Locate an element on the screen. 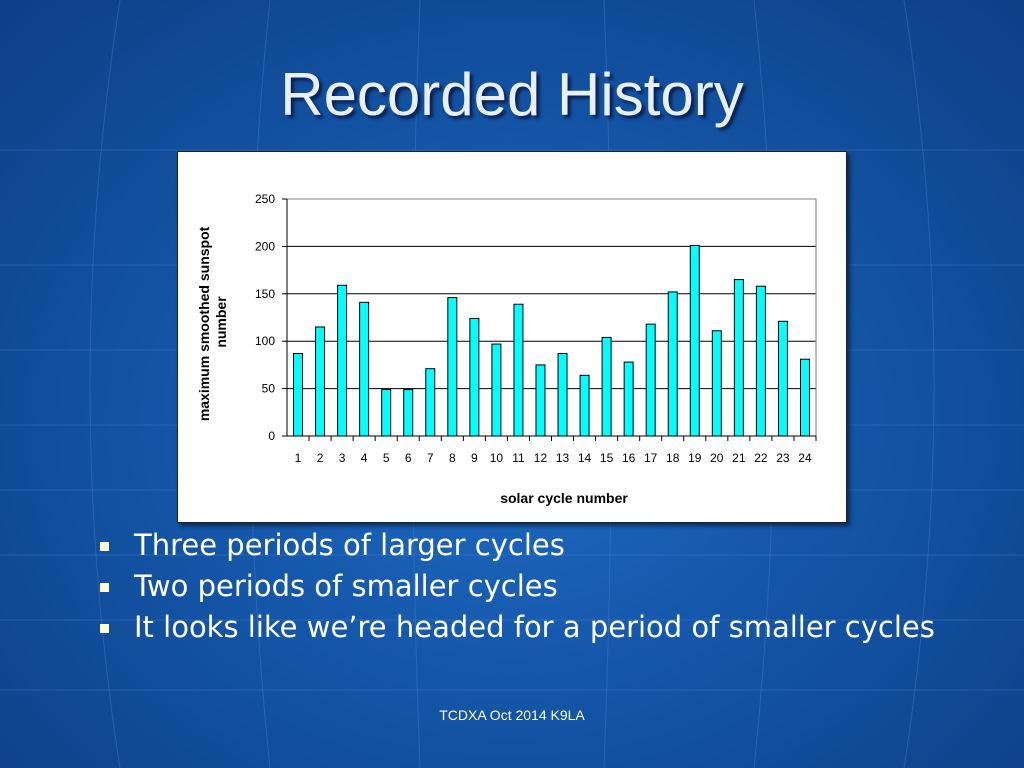 The height and width of the screenshot is (768, 1024). y-tick-label: 150 is located at coordinates (265, 294).